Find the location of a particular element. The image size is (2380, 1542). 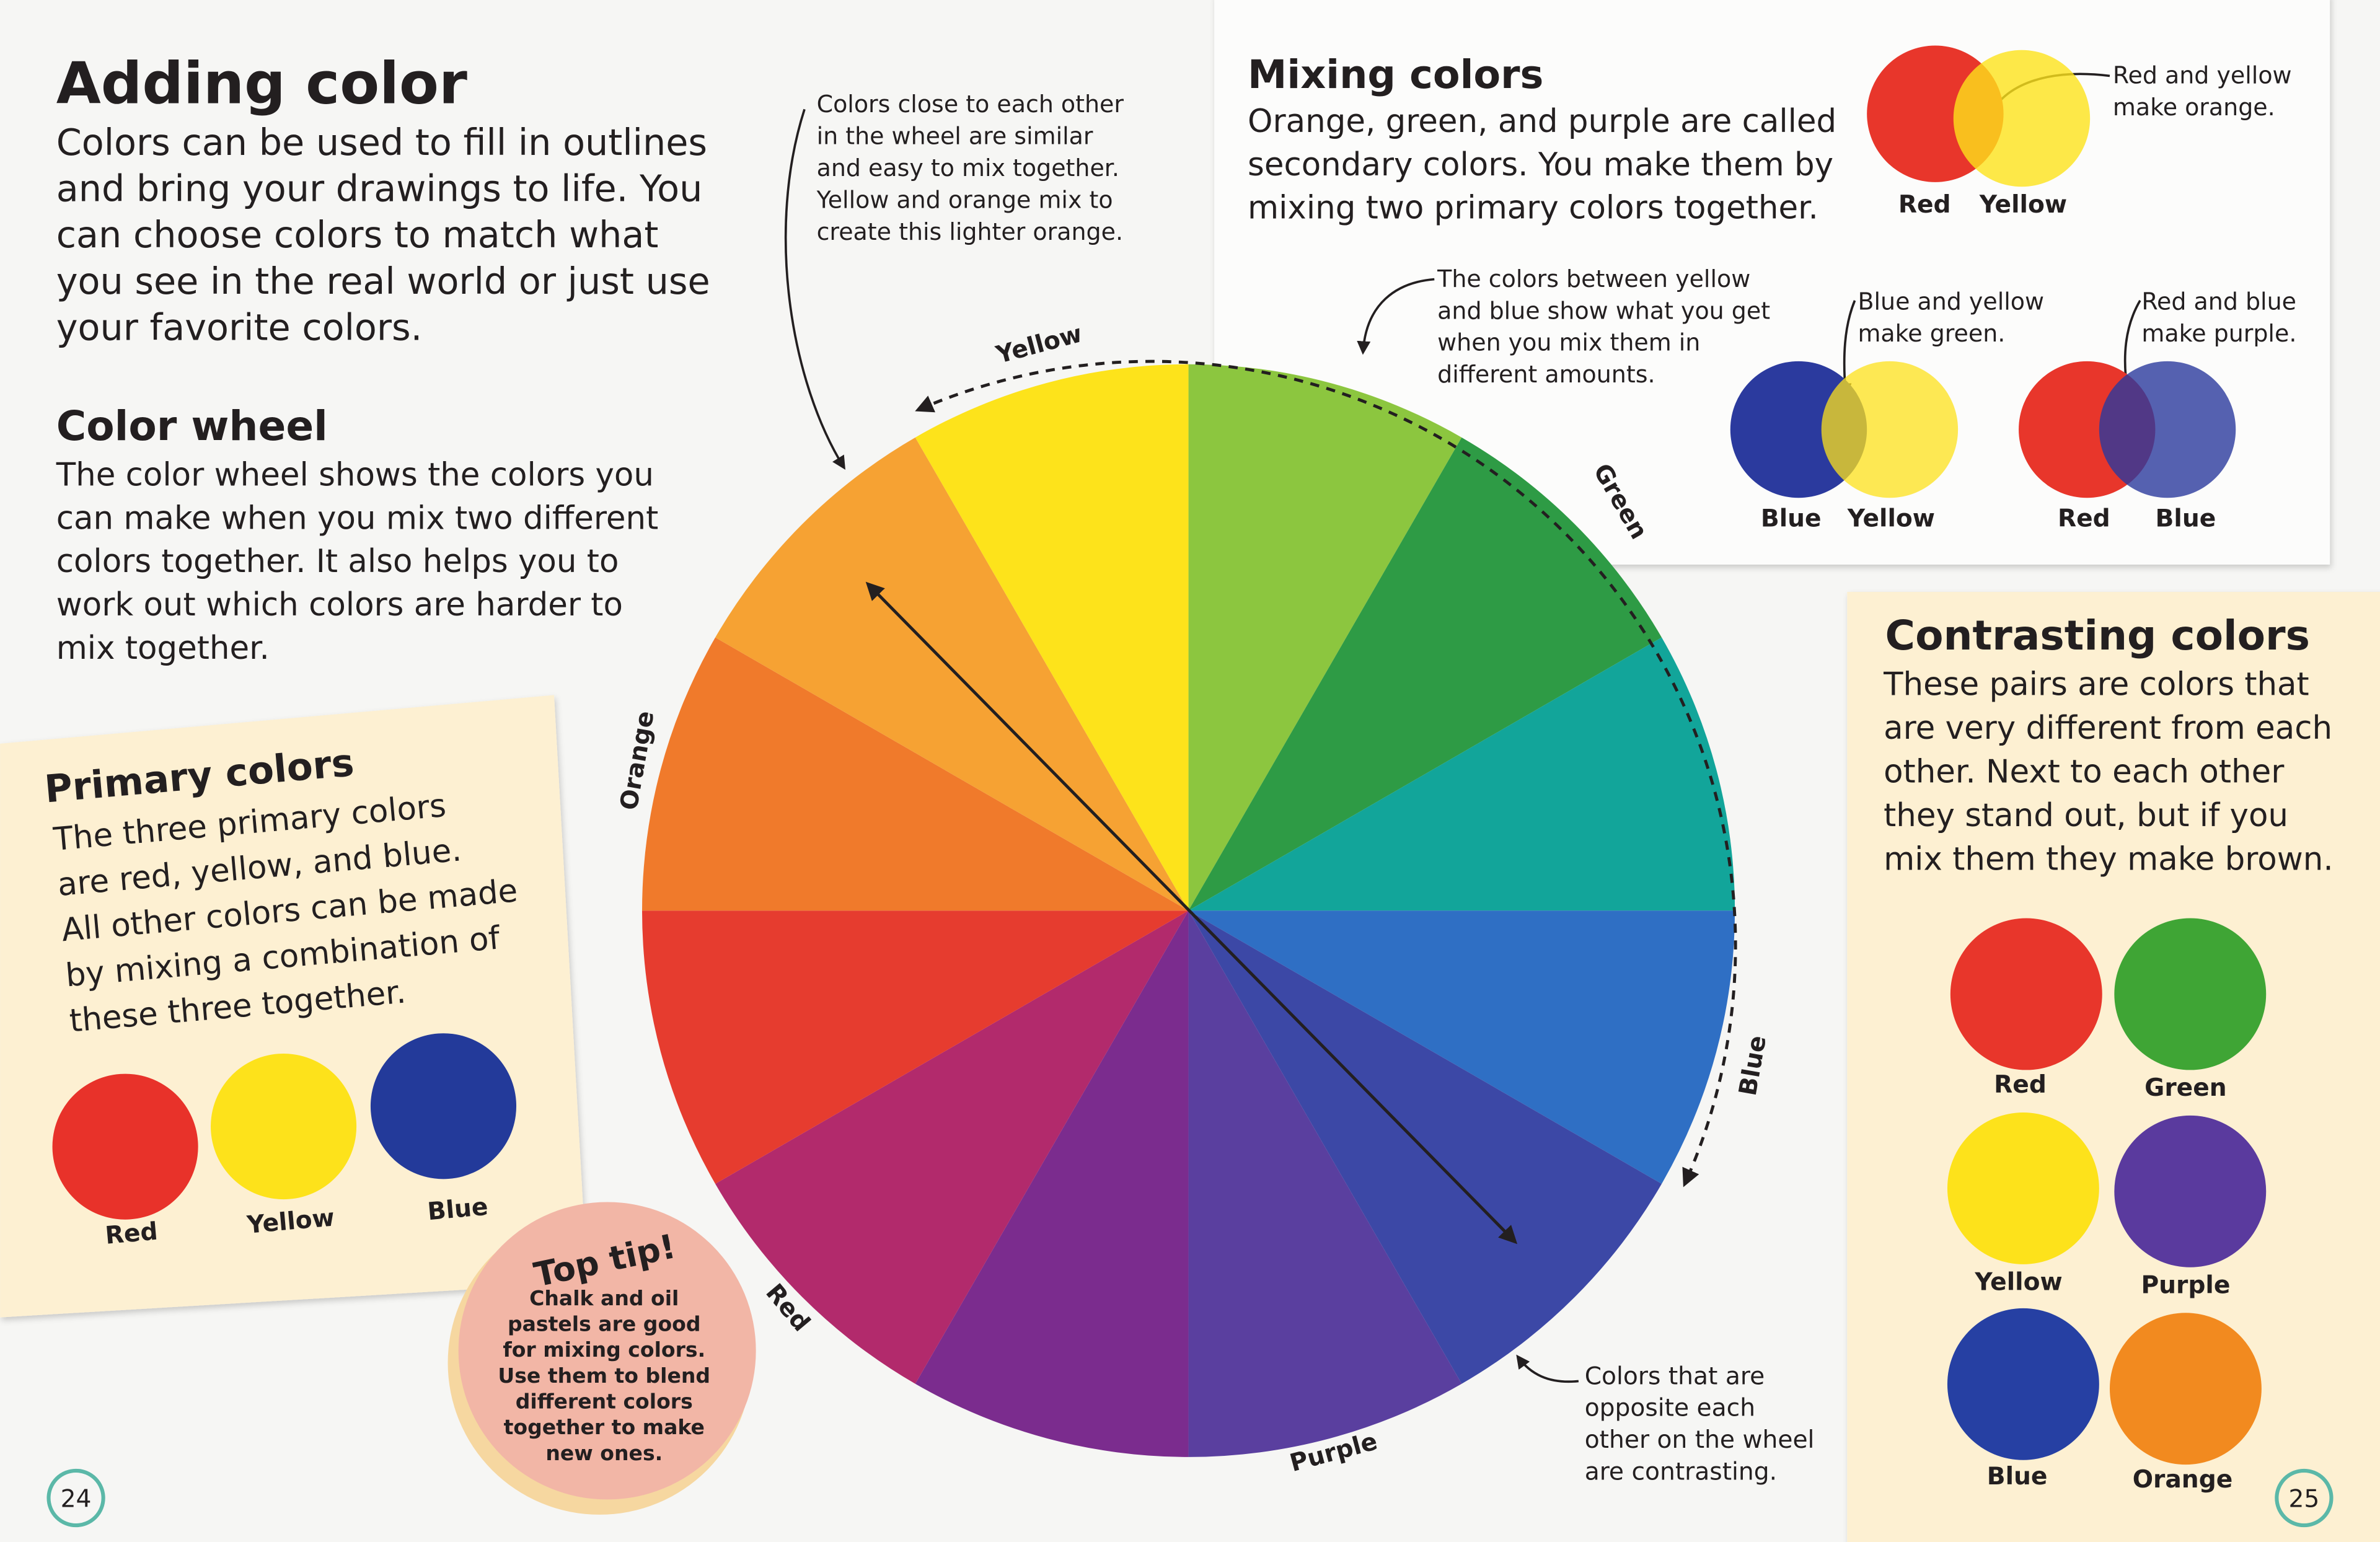

text-line: and blue show what you get is located at coordinates (1603, 310).